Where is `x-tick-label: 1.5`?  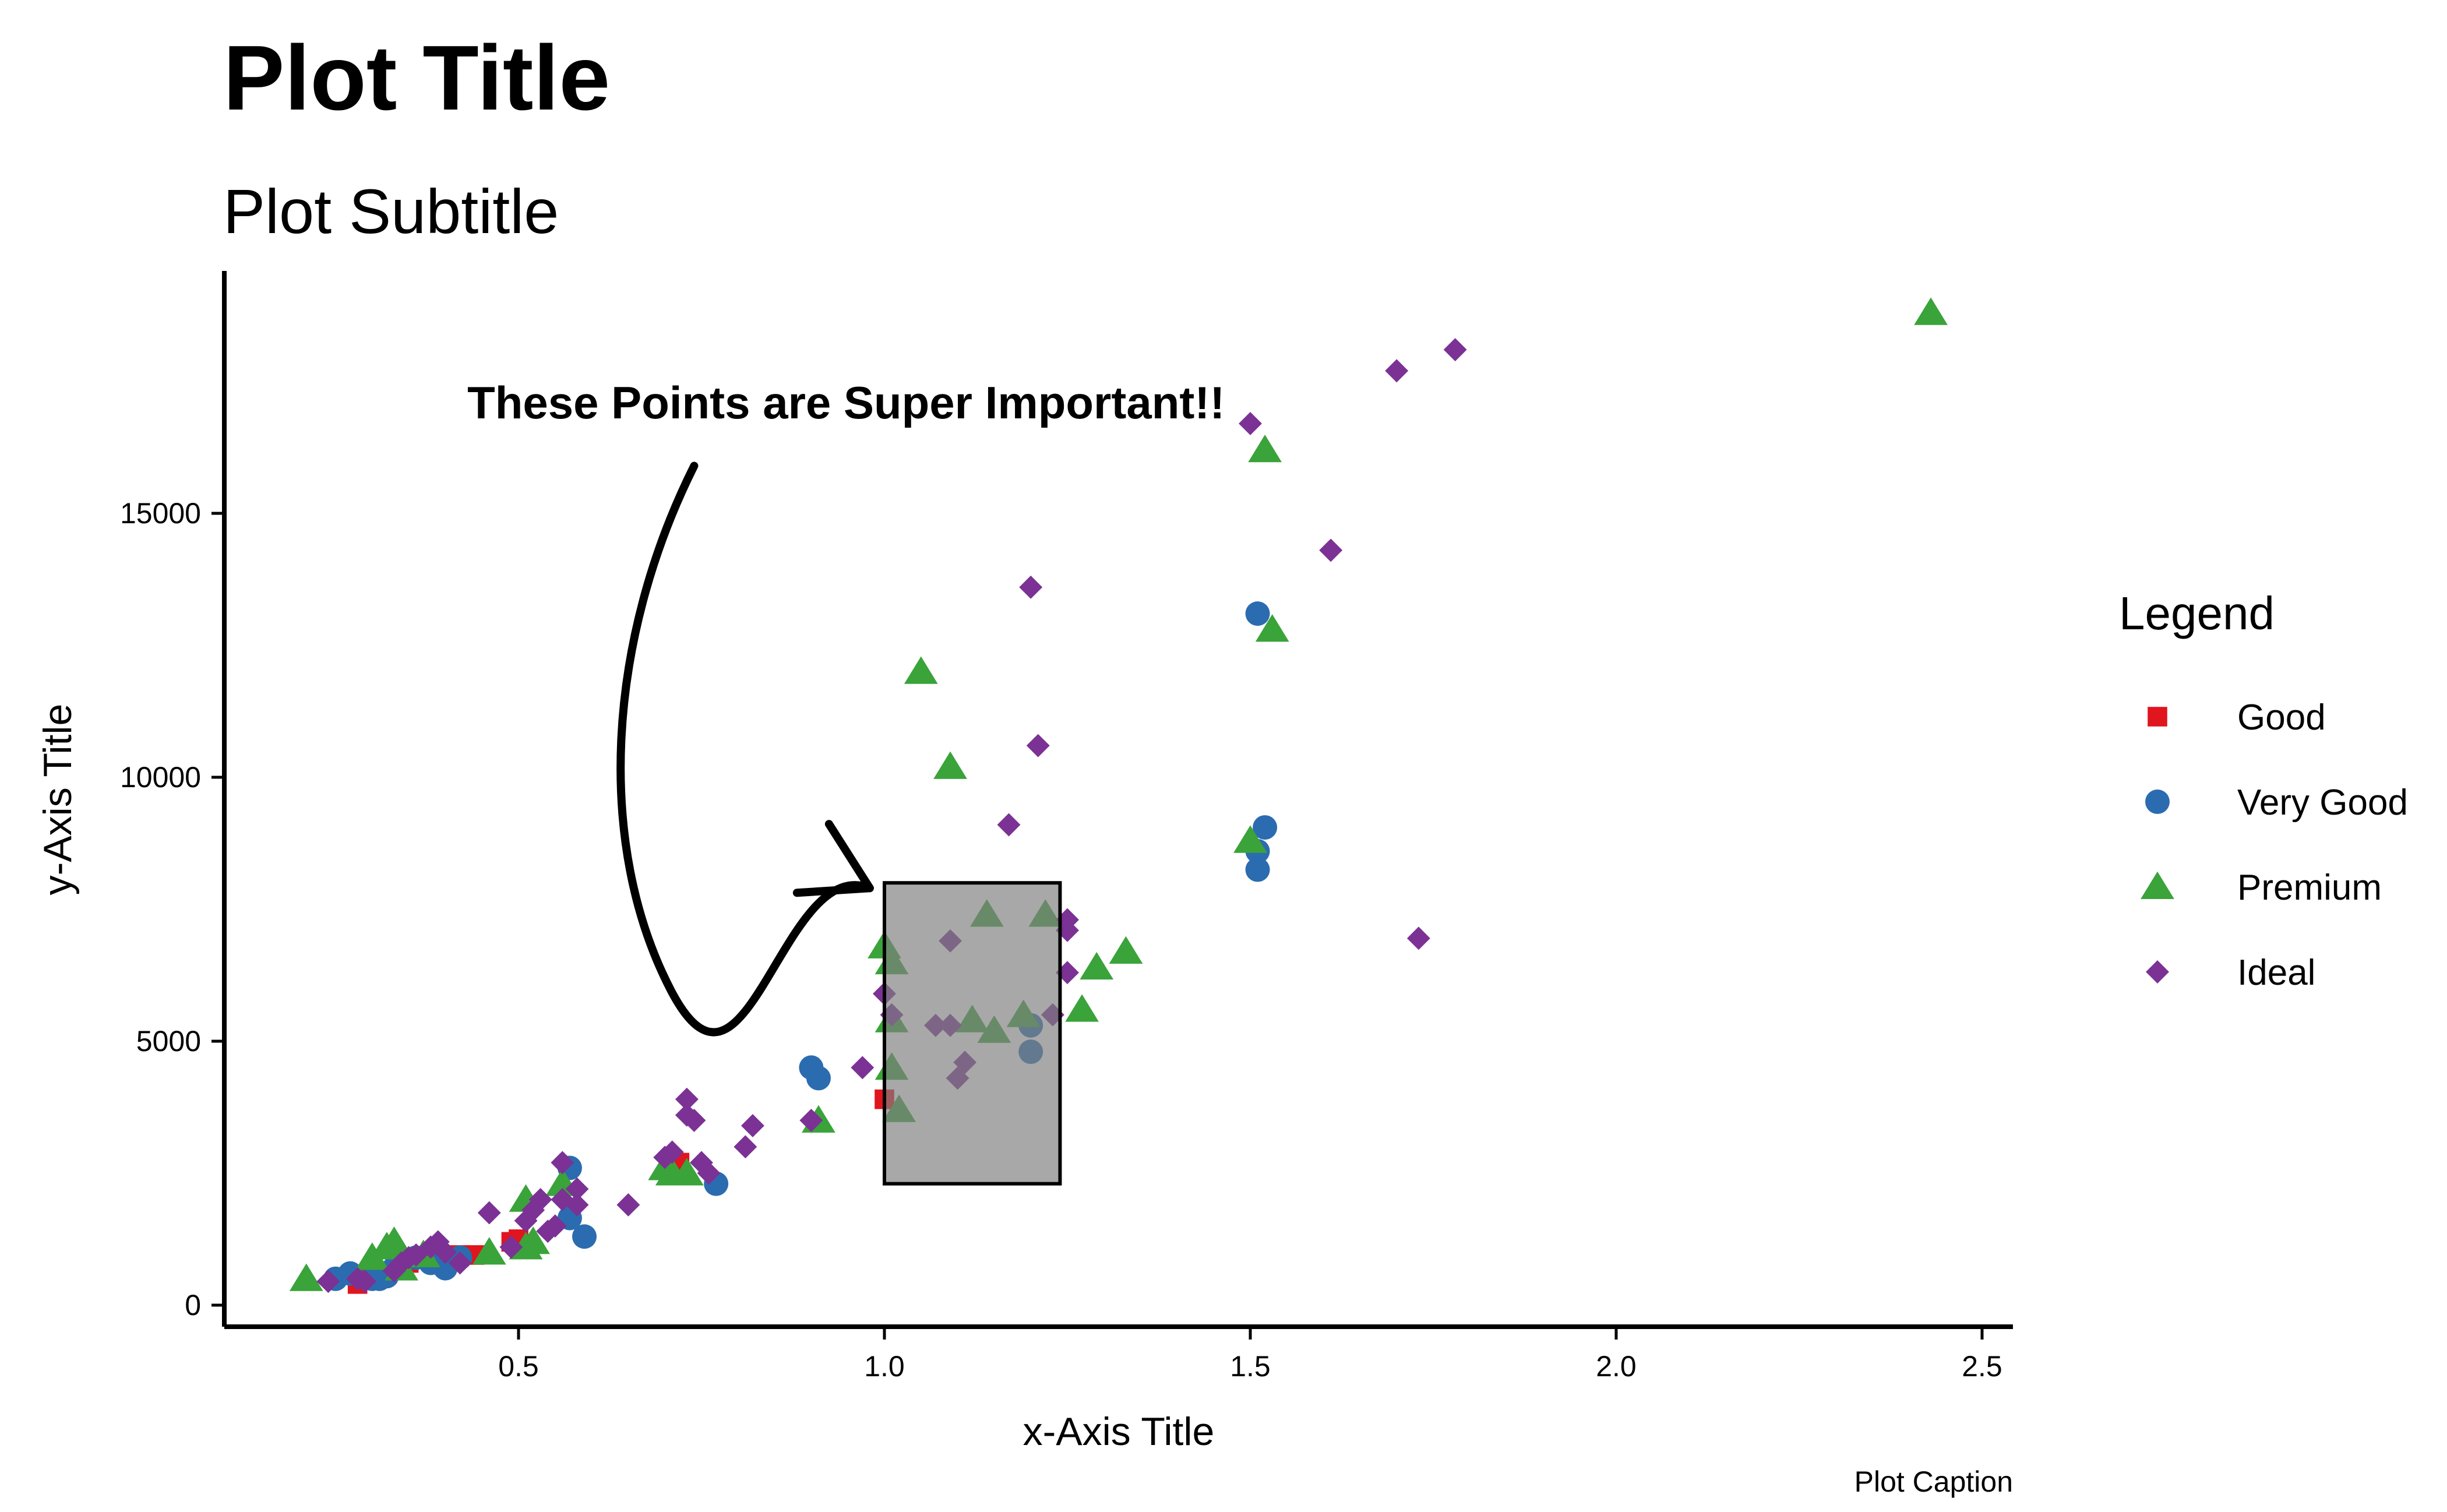 x-tick-label: 1.5 is located at coordinates (1250, 1366).